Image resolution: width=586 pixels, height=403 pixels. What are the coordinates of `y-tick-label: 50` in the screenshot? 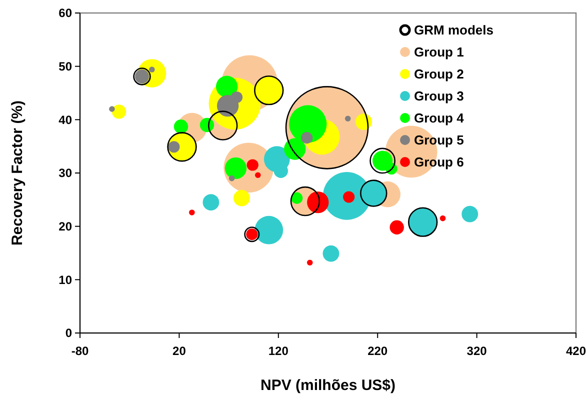 It's located at (65, 67).